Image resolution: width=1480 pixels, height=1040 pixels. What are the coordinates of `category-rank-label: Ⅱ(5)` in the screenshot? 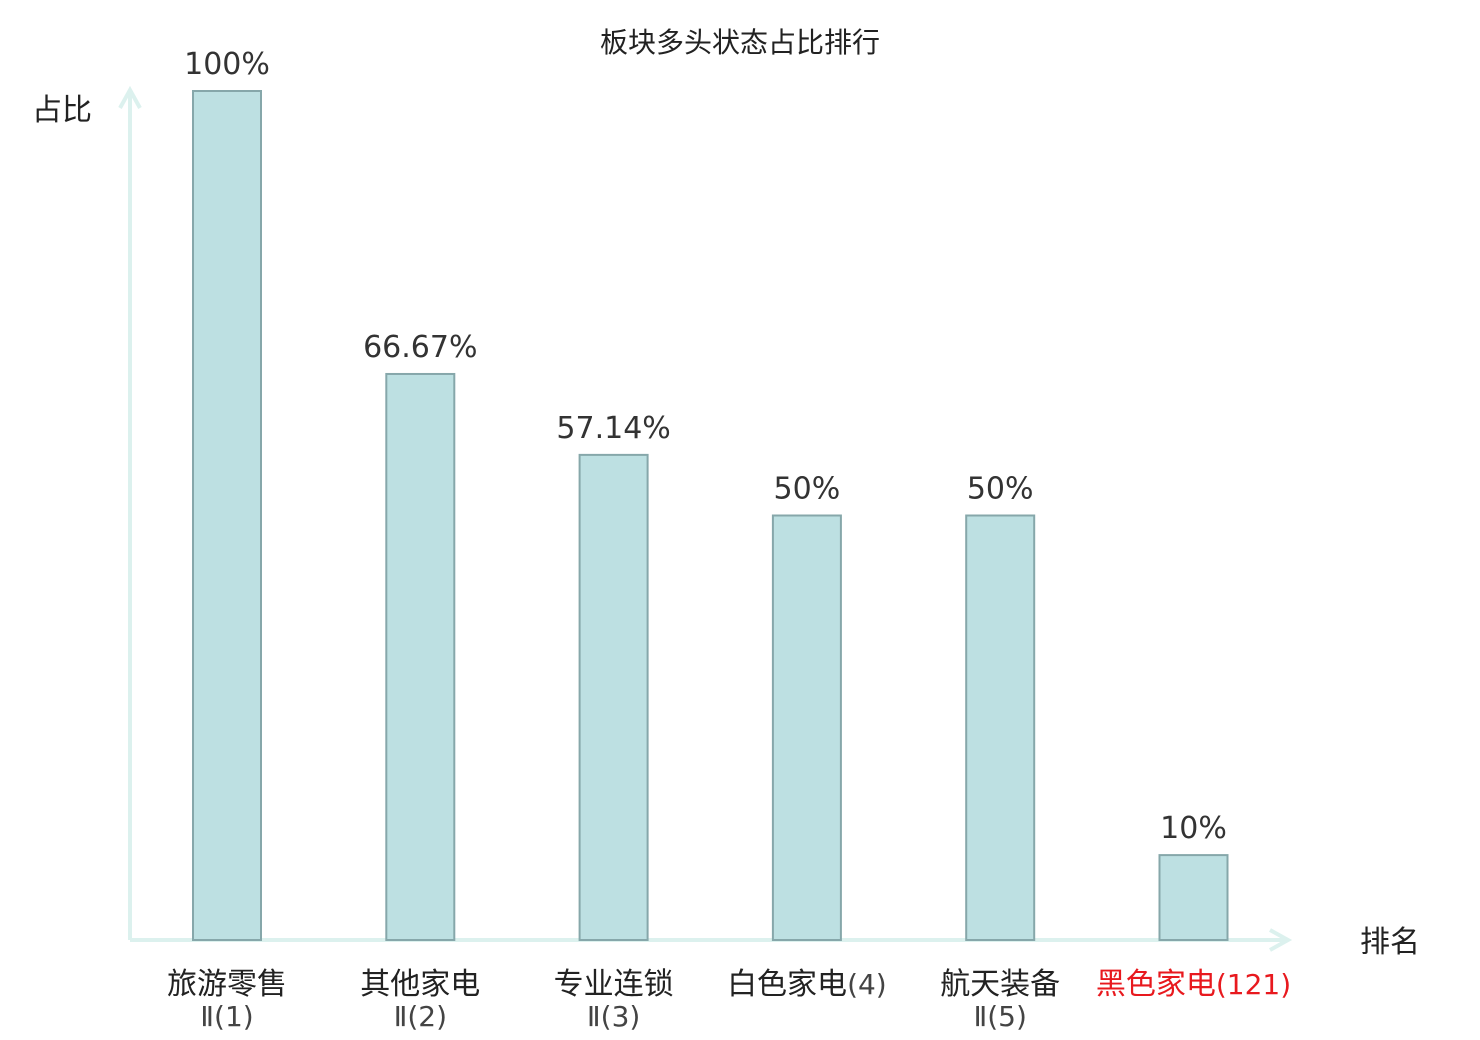 It's located at (999, 1016).